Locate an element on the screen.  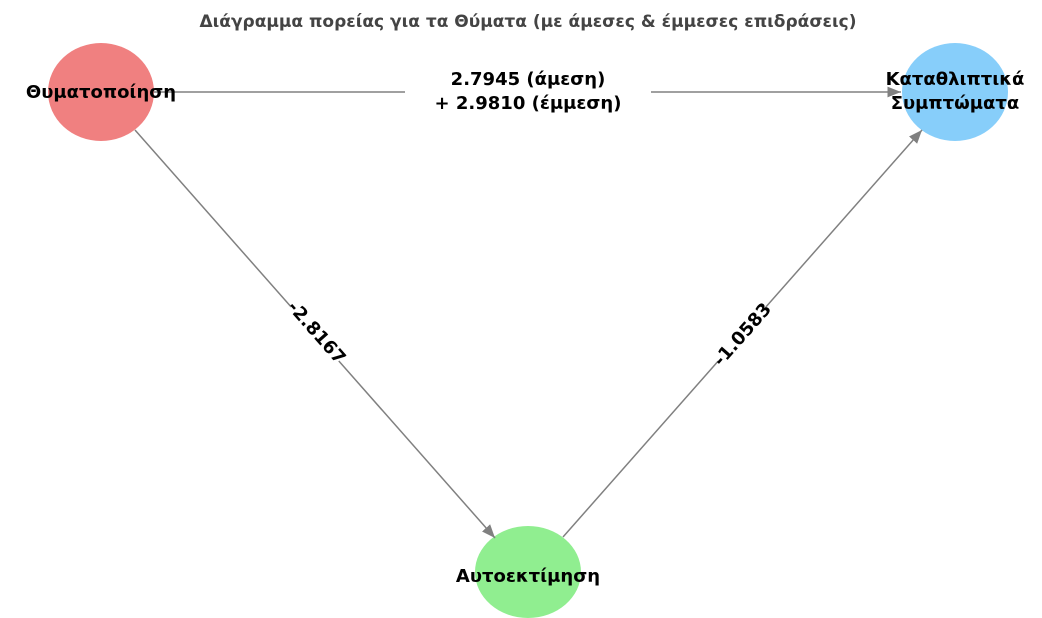
edge-label: -2.8167 is located at coordinates (316, 333).